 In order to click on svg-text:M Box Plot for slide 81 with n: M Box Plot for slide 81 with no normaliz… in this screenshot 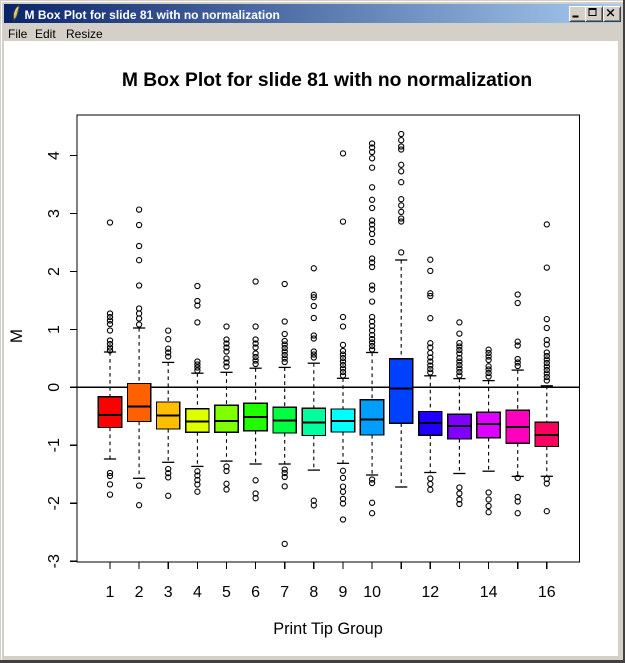, I will do `click(327, 80)`.